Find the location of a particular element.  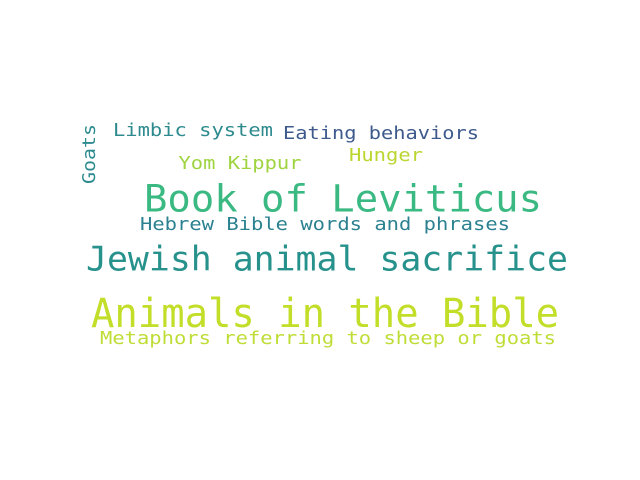

word-hebrew-bible-words-and-phrases: Hebrew Bible words and phrases is located at coordinates (325, 224).